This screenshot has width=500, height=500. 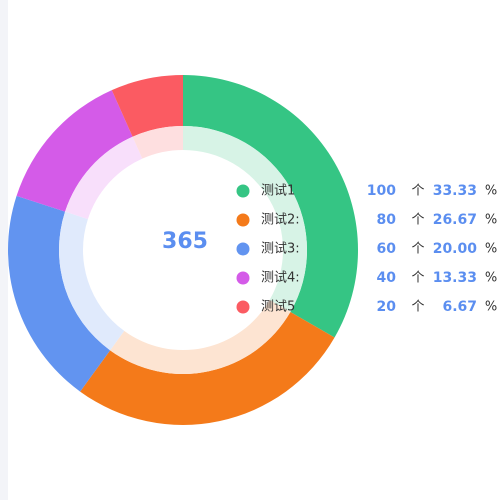 I want to click on legend-label: 测试2:, so click(x=280, y=220).